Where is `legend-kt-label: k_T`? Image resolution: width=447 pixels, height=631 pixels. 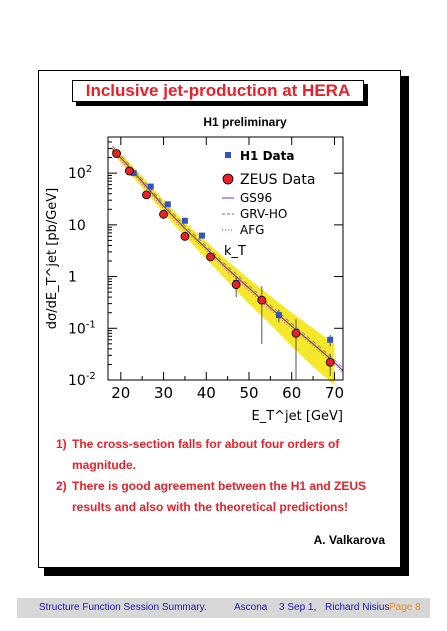
legend-kt-label: k_T is located at coordinates (235, 251).